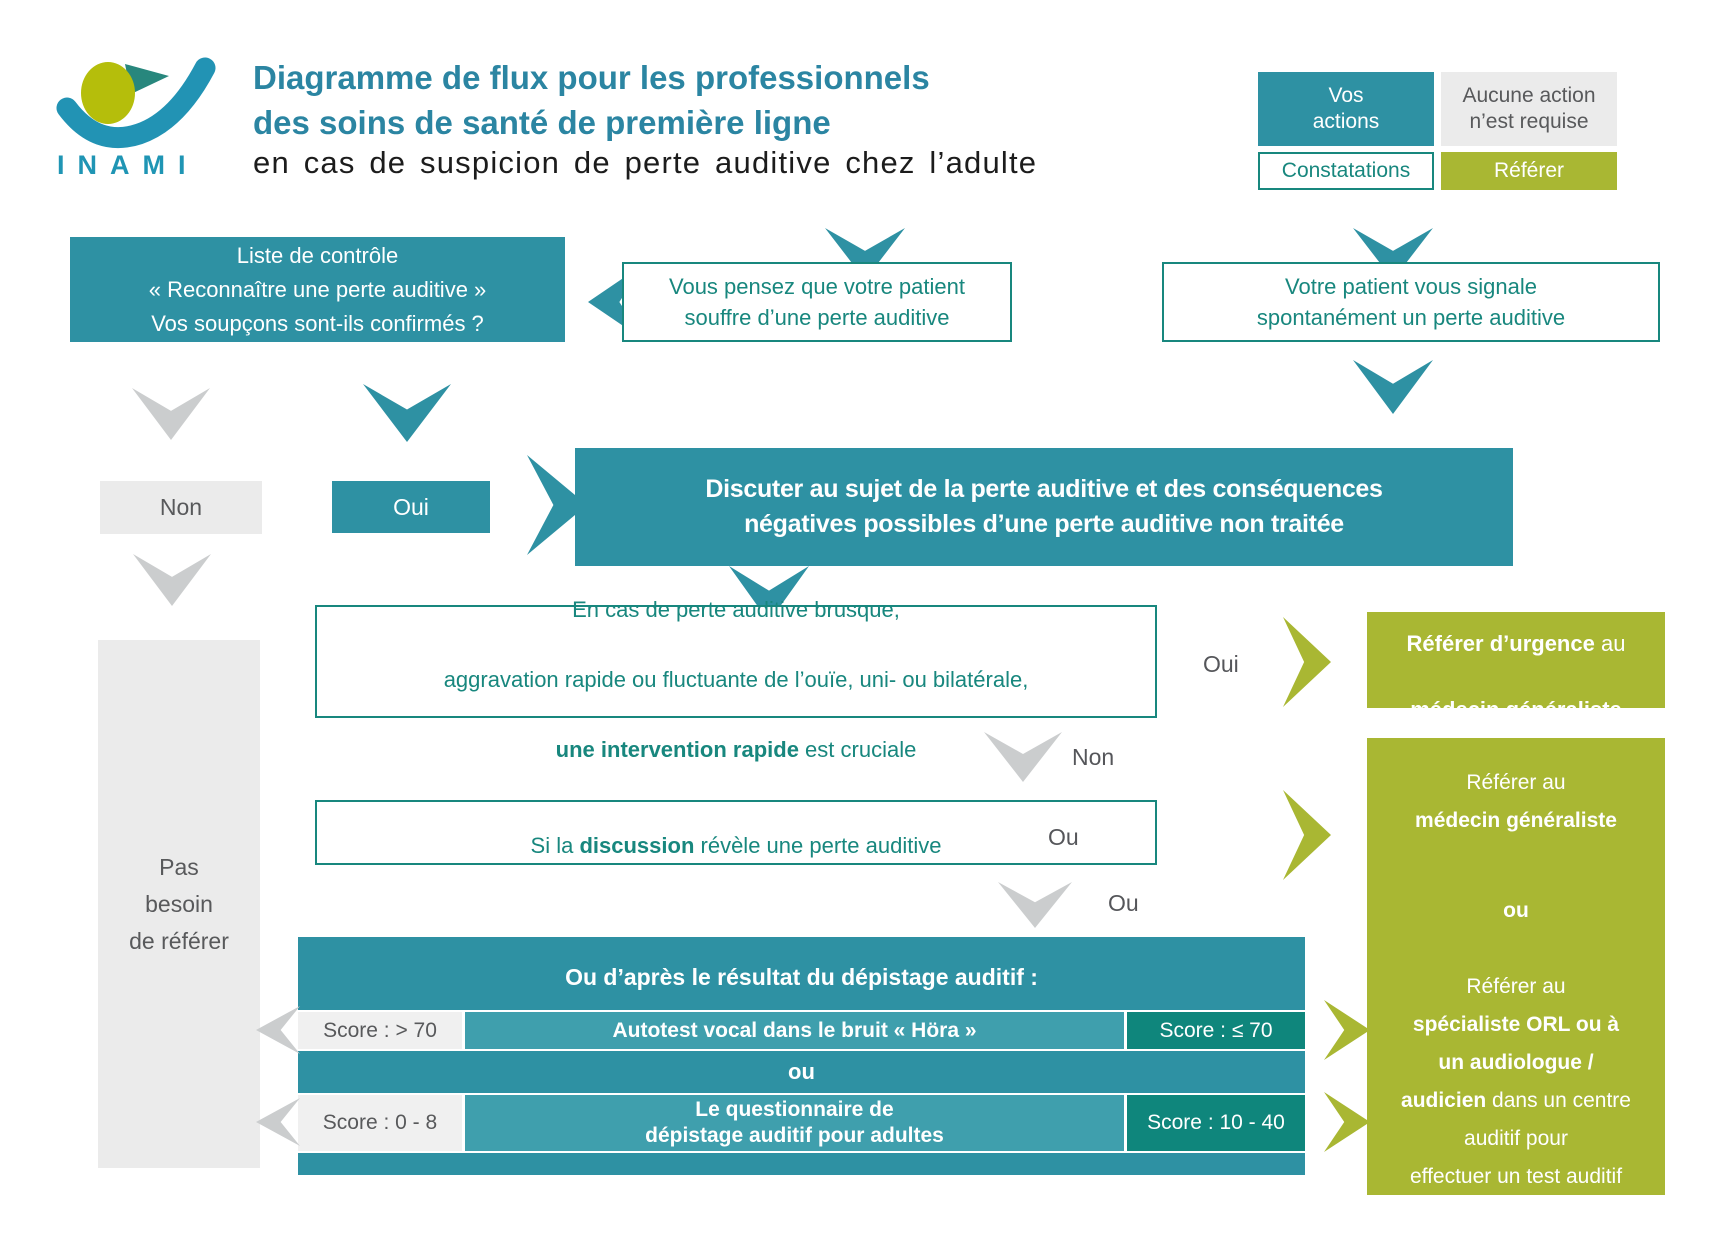  What do you see at coordinates (736, 609) in the screenshot?
I see `text-fragment: En cas de perte auditive brusque,` at bounding box center [736, 609].